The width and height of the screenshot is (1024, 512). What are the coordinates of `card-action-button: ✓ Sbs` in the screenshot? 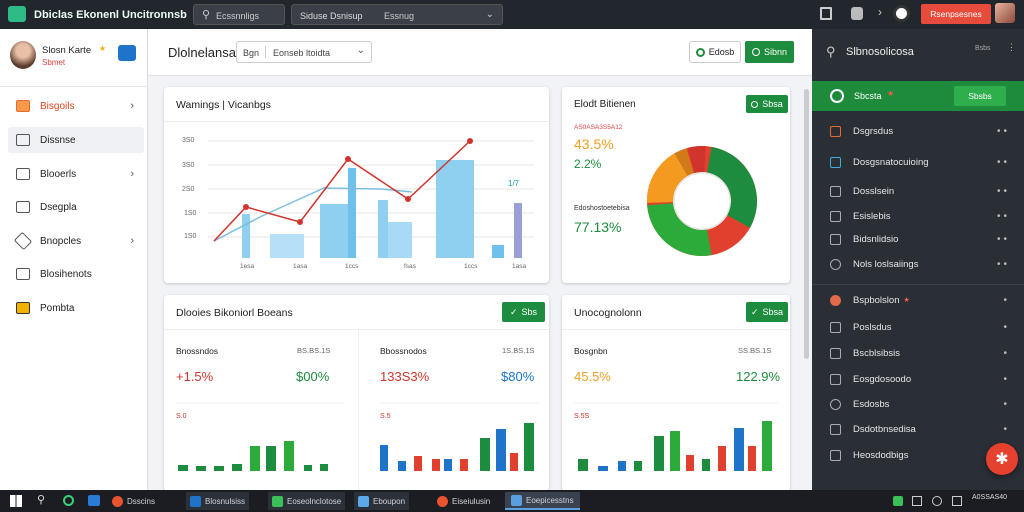 It's located at (523, 312).